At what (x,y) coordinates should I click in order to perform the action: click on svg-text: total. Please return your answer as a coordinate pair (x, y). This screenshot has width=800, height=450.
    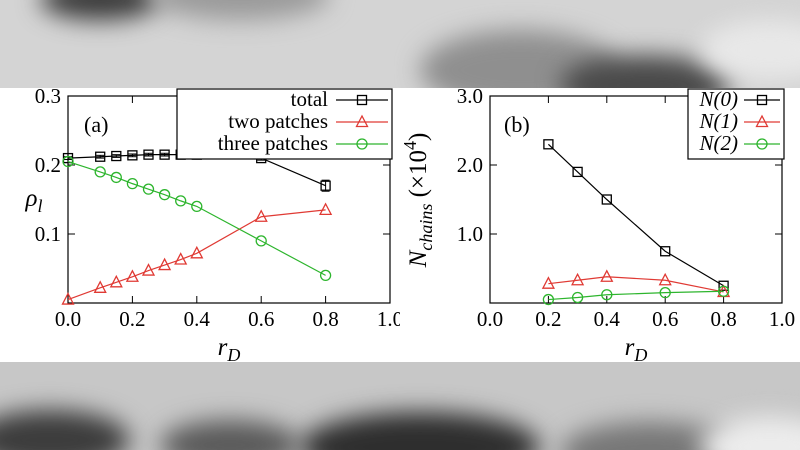
    Looking at the image, I should click on (309, 99).